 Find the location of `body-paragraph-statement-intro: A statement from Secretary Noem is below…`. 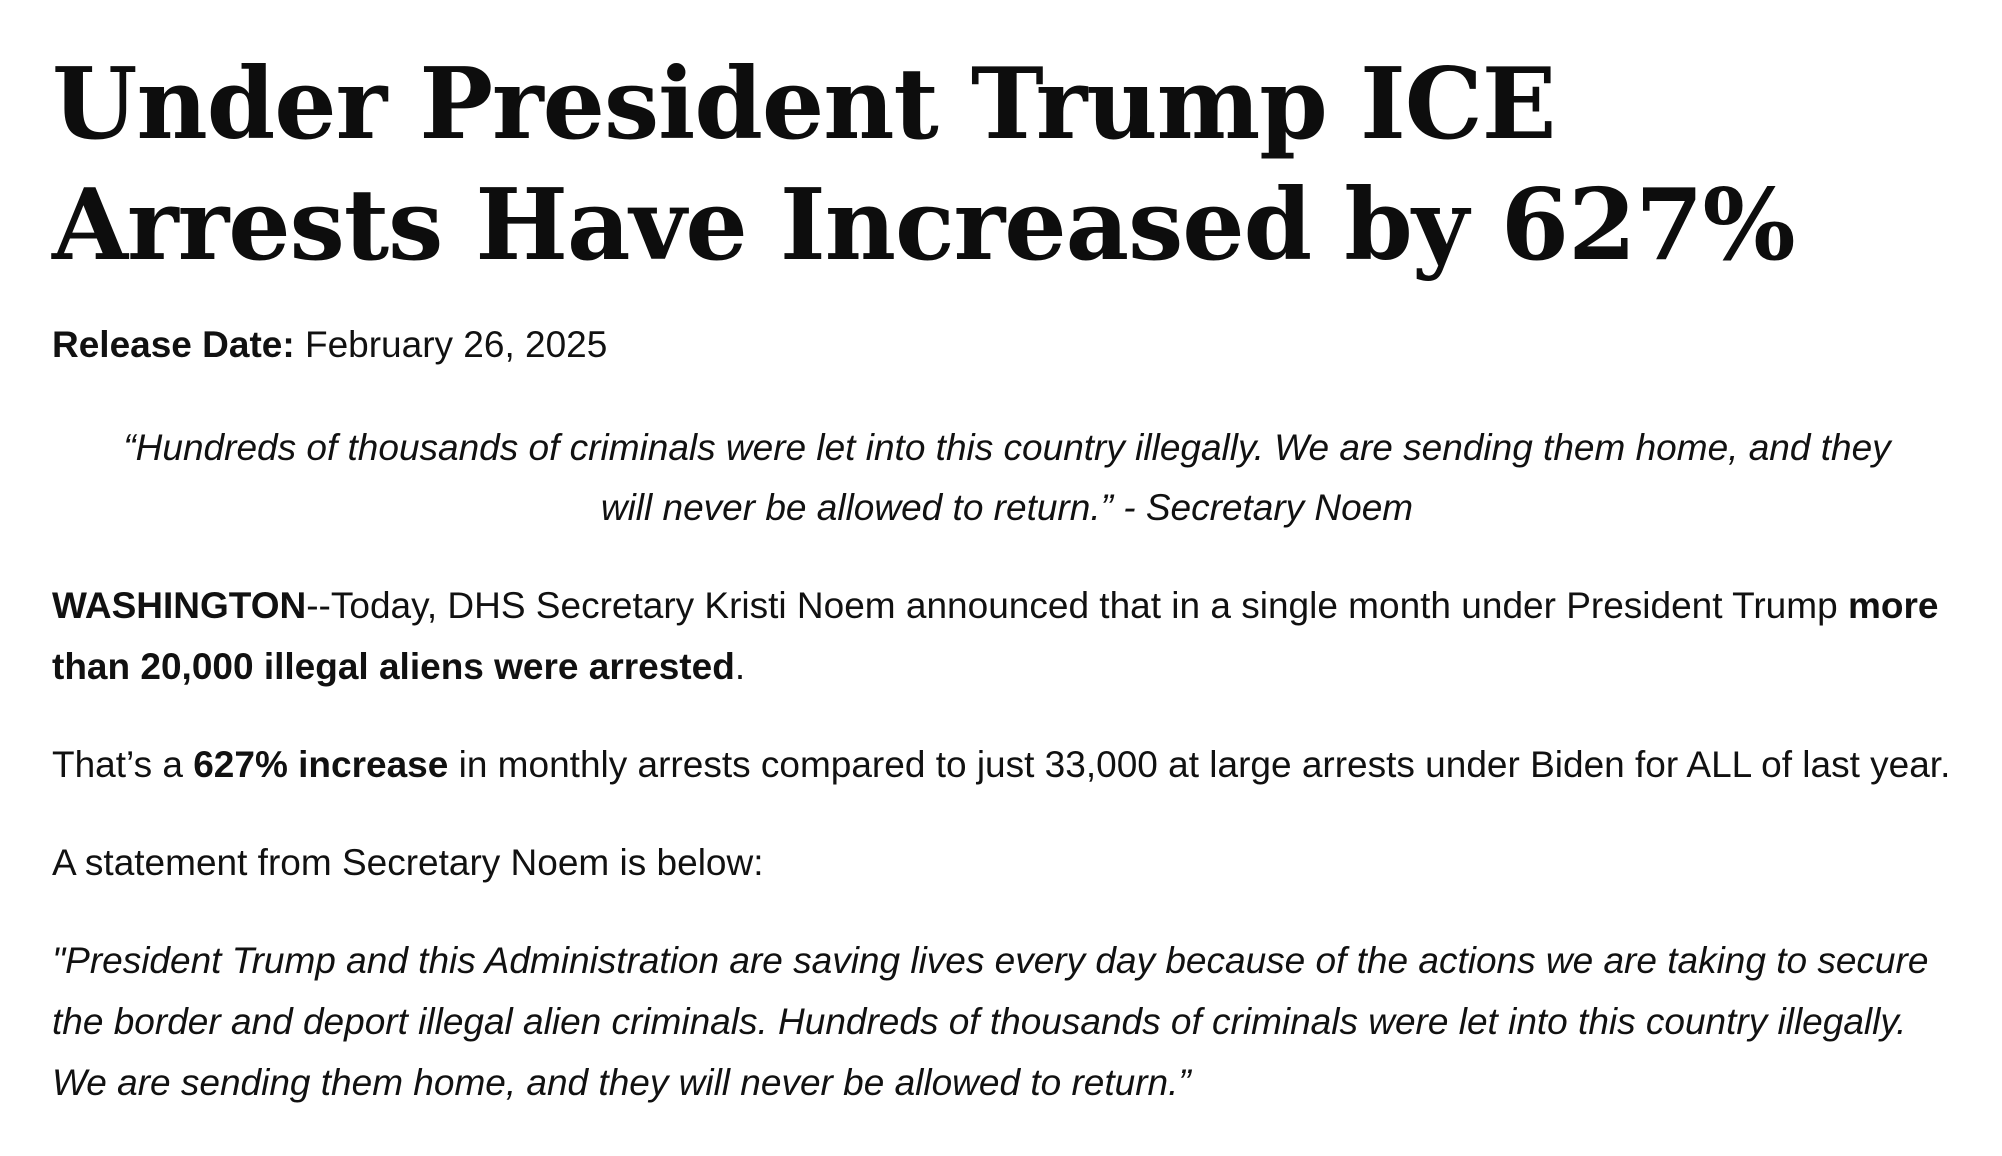

body-paragraph-statement-intro: A statement from Secretary Noem is below… is located at coordinates (408, 862).